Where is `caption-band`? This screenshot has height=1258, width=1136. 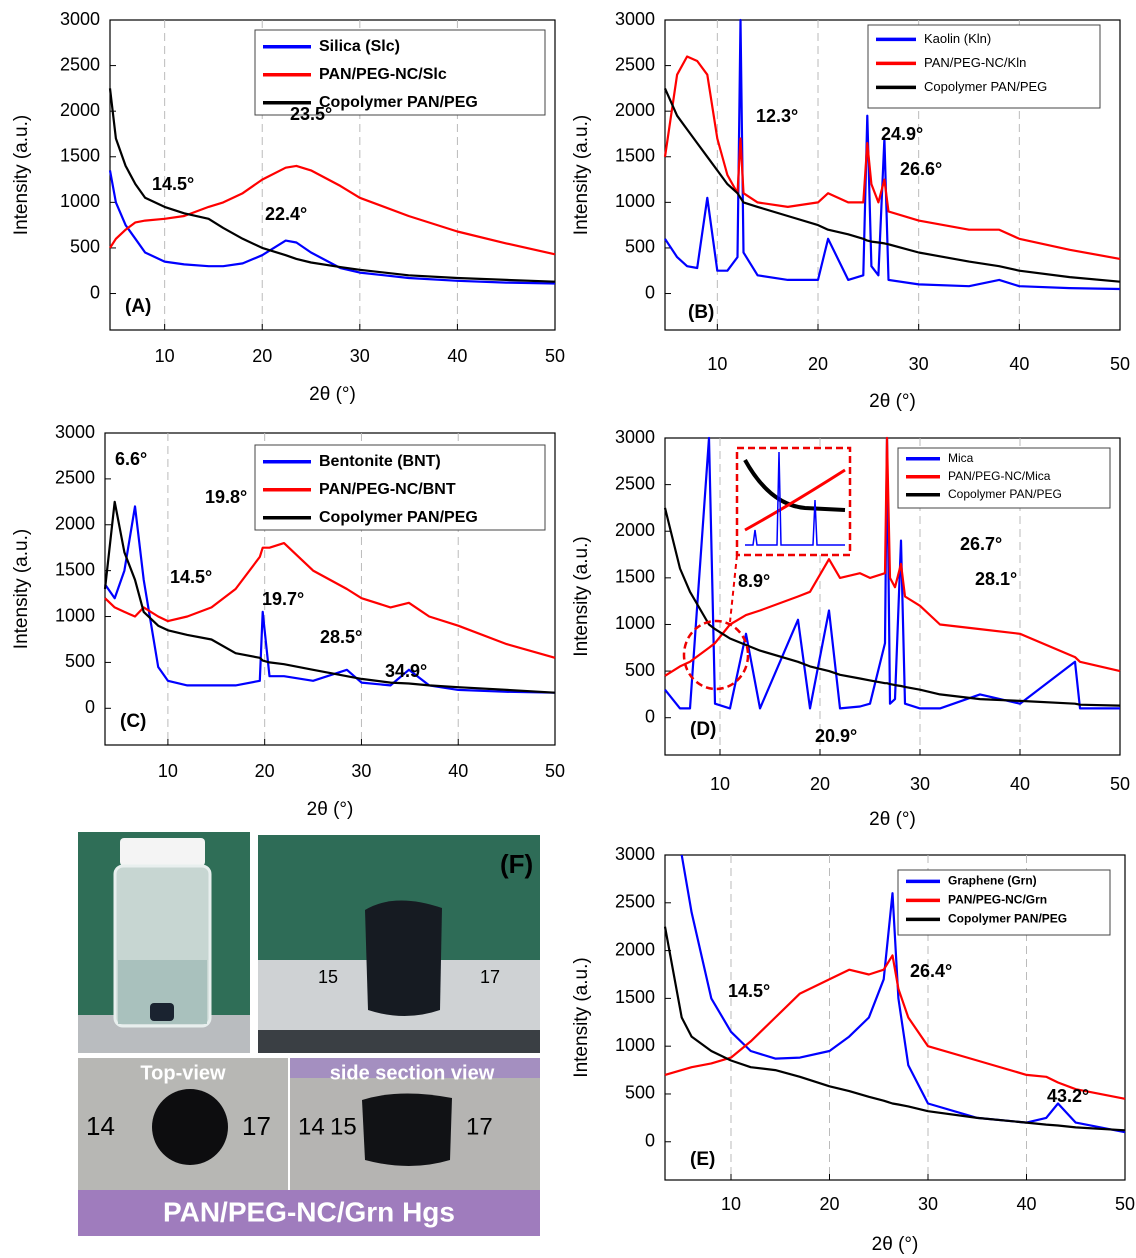 caption-band is located at coordinates (309, 1213).